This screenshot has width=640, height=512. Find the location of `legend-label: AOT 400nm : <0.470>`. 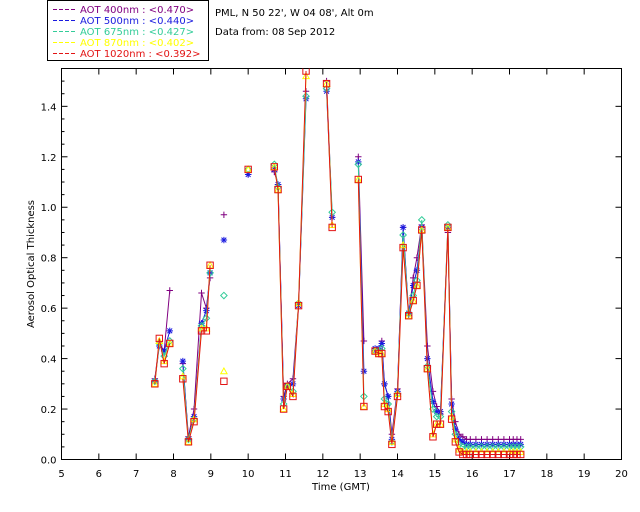

legend-label: AOT 400nm : <0.470> is located at coordinates (137, 10).